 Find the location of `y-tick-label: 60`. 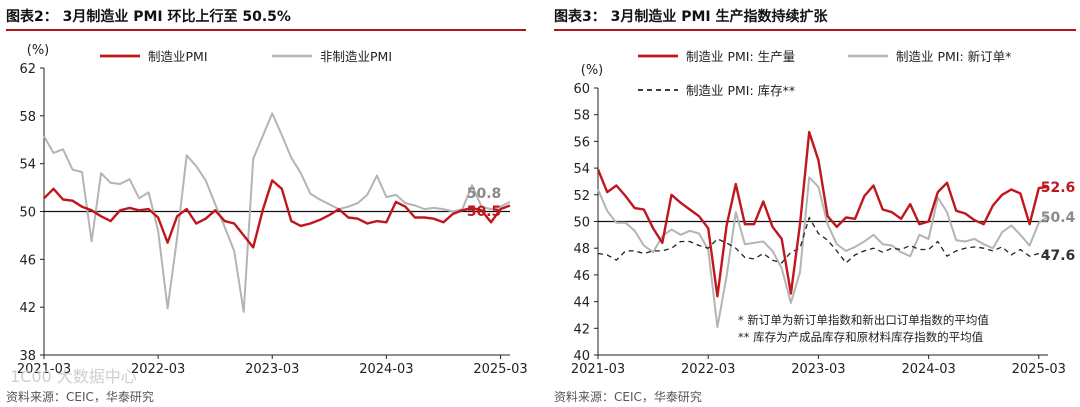

y-tick-label: 60 is located at coordinates (581, 89).